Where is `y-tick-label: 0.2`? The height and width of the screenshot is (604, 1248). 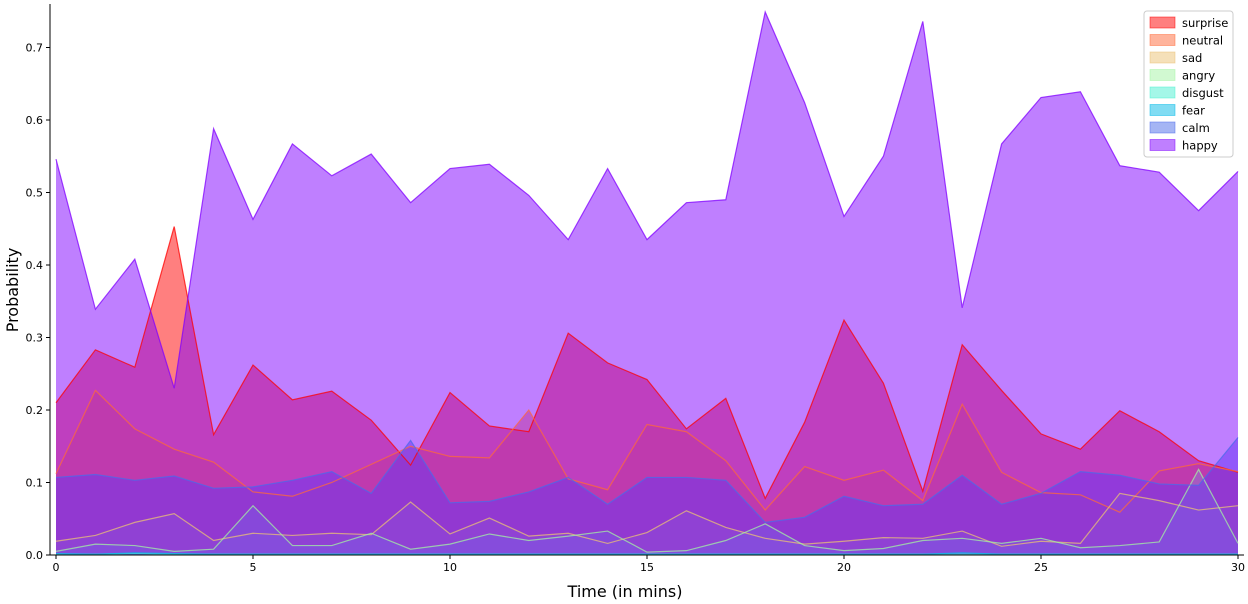
y-tick-label: 0.2 is located at coordinates (35, 410).